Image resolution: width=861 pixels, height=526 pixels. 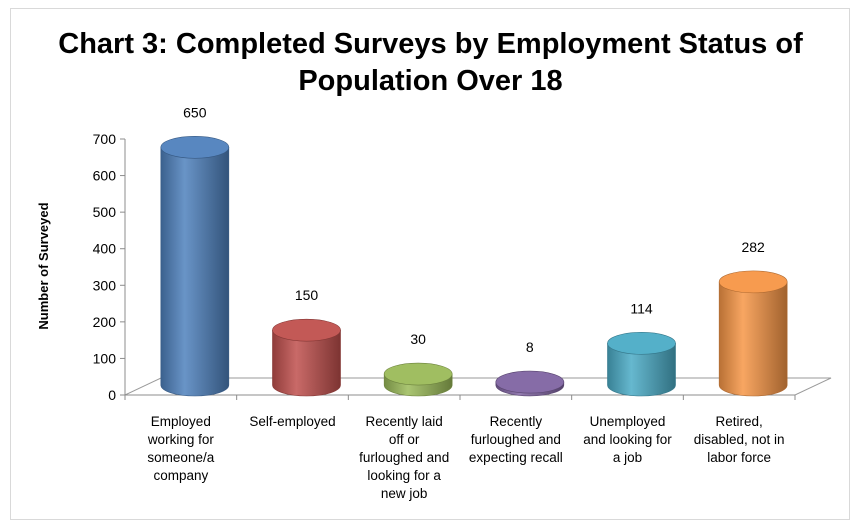 I want to click on x-tick-label: Unemployed and looking for a job, so click(x=627, y=439).